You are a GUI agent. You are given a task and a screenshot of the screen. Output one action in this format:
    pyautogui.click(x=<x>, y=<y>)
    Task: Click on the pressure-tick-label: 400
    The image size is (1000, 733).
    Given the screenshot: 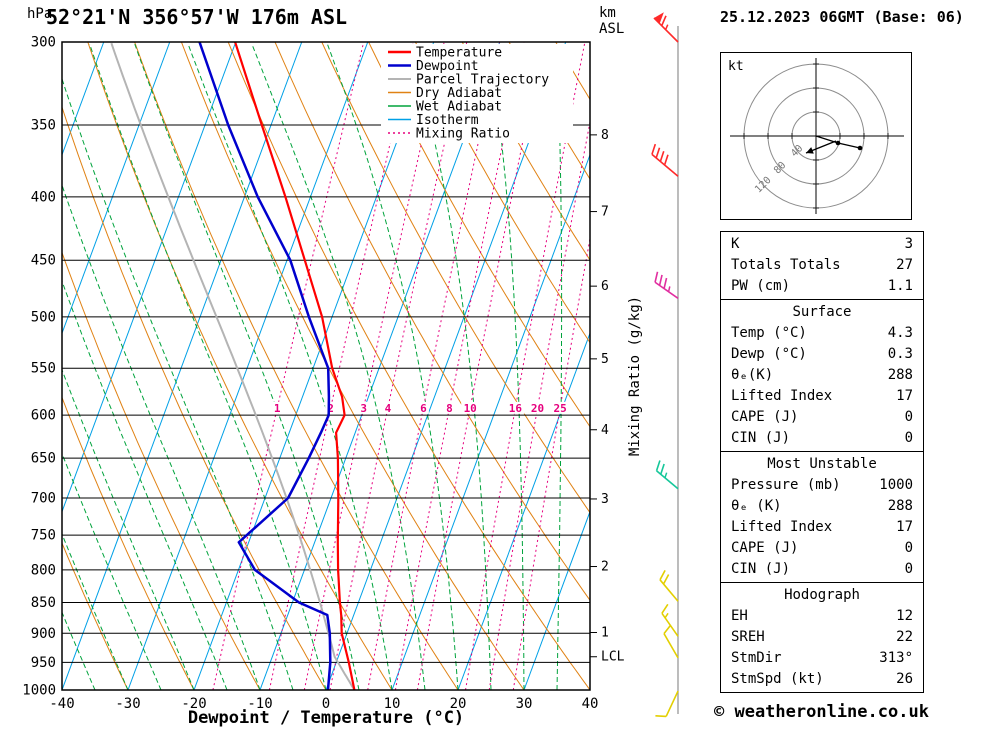 What is the action you would take?
    pyautogui.click(x=43, y=197)
    